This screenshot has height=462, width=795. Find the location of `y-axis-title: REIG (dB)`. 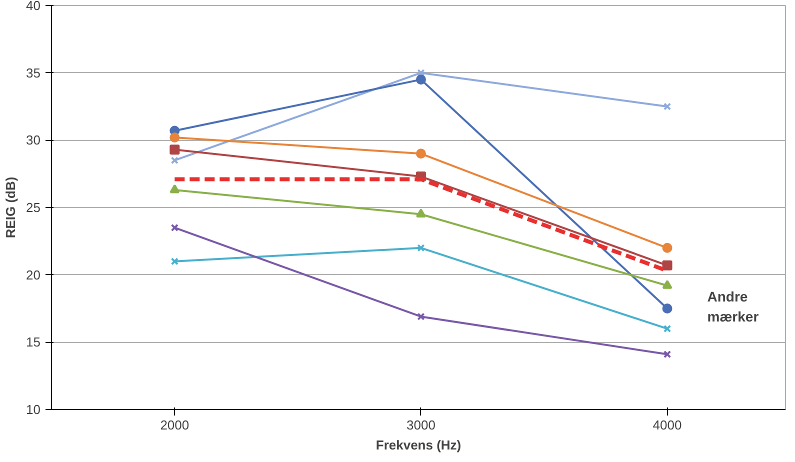

y-axis-title: REIG (dB) is located at coordinates (10, 207).